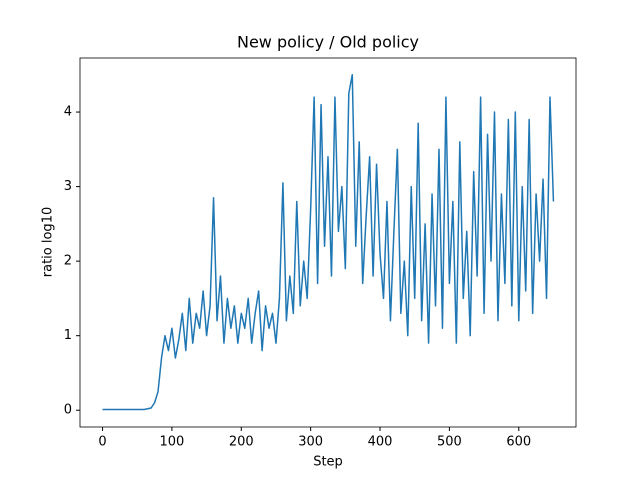 This screenshot has width=640, height=480. Describe the element at coordinates (328, 462) in the screenshot. I see `x-axis-label: Step` at that location.